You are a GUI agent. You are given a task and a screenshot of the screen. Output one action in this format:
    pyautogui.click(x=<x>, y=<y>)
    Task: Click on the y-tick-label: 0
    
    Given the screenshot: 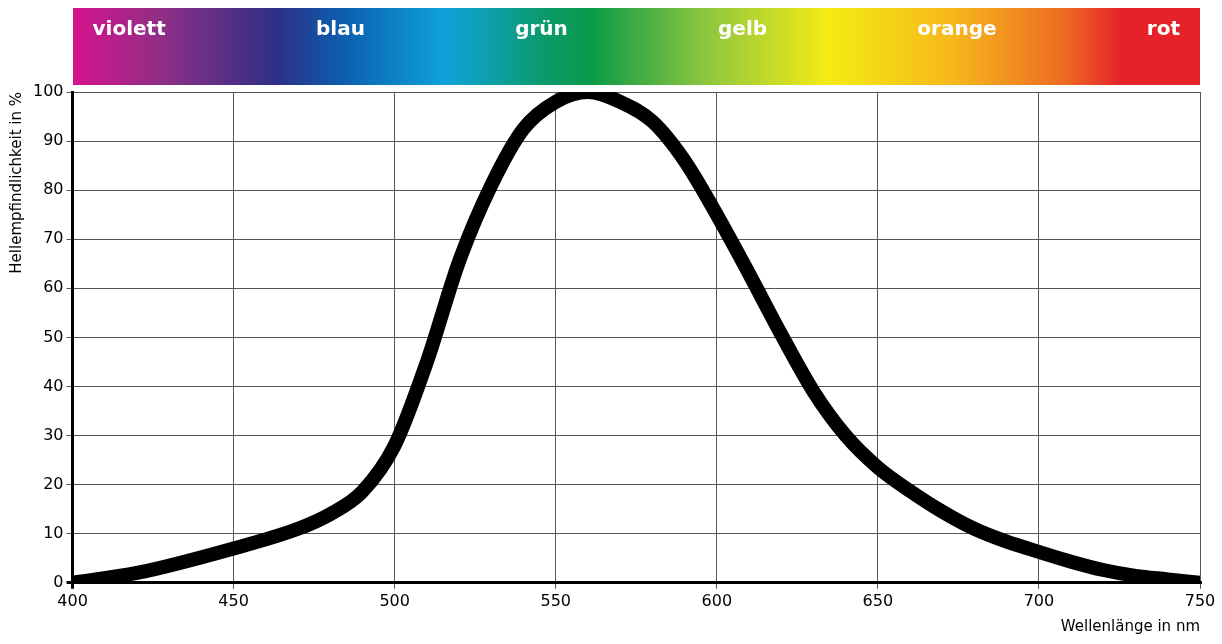 What is the action you would take?
    pyautogui.click(x=58, y=581)
    